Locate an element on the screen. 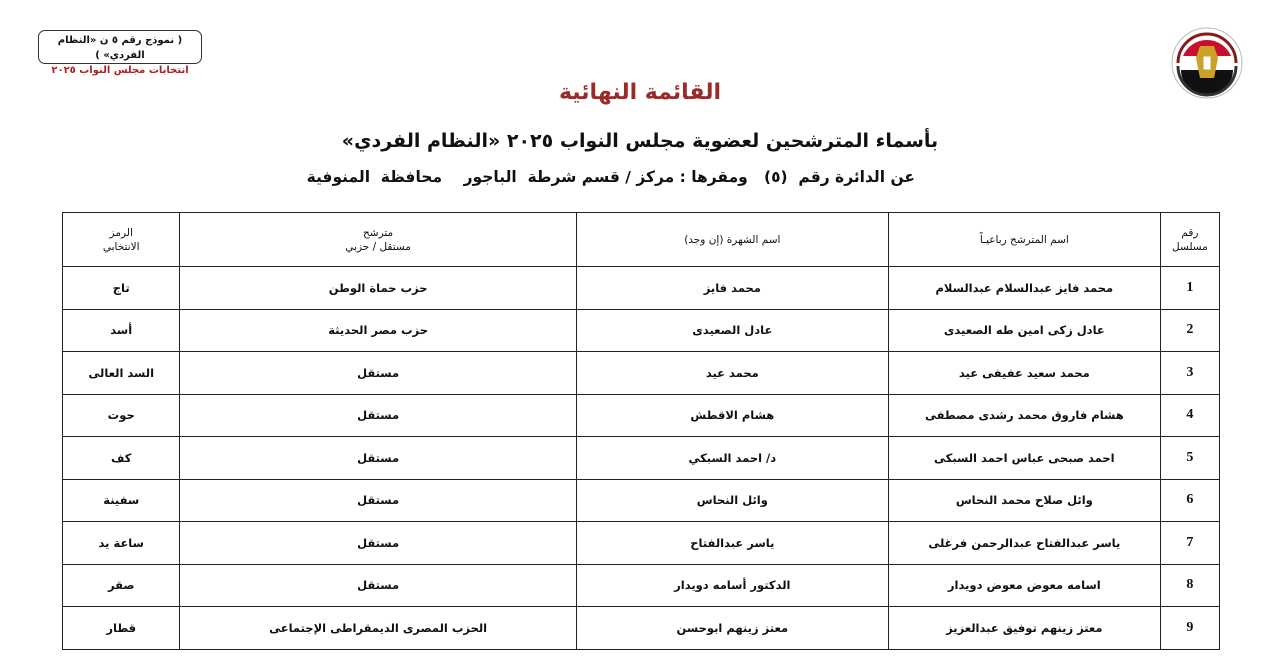 This screenshot has height=658, width=1280. cell-number: 9 is located at coordinates (1190, 628).